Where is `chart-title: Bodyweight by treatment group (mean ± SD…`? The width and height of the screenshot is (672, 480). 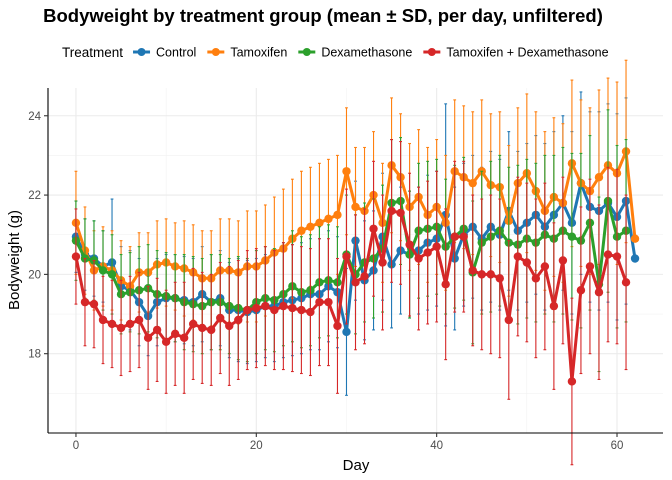 chart-title: Bodyweight by treatment group (mean ± SD… is located at coordinates (323, 15).